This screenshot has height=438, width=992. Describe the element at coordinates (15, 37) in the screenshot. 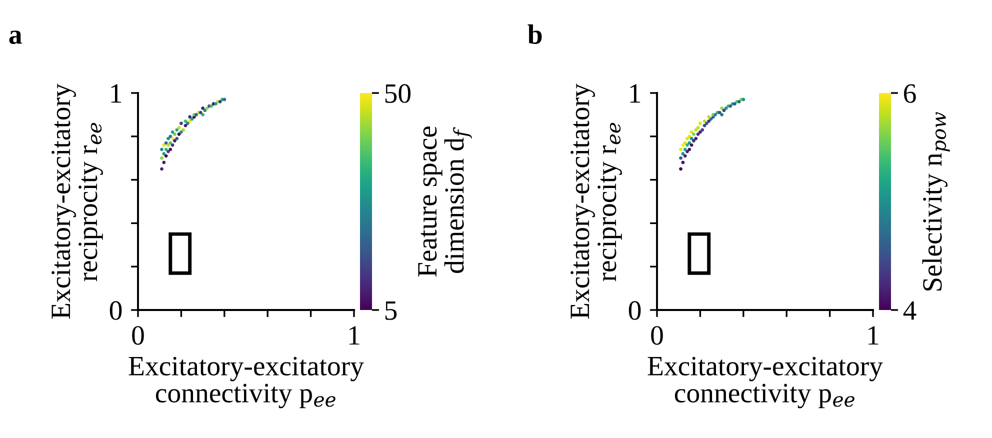

I see `chart-title: a` at that location.